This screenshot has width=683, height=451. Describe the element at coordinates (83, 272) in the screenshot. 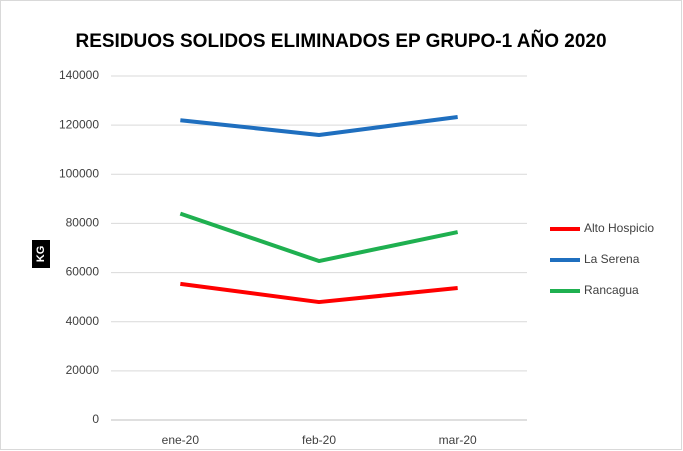

I see `y-tick-label: 60000` at that location.